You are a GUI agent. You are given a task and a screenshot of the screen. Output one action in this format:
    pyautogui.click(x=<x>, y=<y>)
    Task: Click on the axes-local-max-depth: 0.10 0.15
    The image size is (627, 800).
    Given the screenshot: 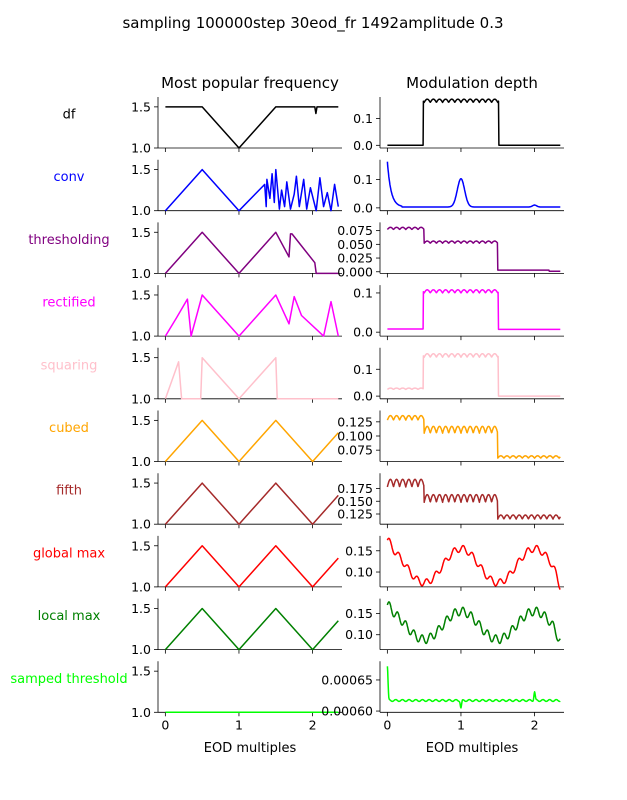 What is the action you would take?
    pyautogui.click(x=454, y=626)
    